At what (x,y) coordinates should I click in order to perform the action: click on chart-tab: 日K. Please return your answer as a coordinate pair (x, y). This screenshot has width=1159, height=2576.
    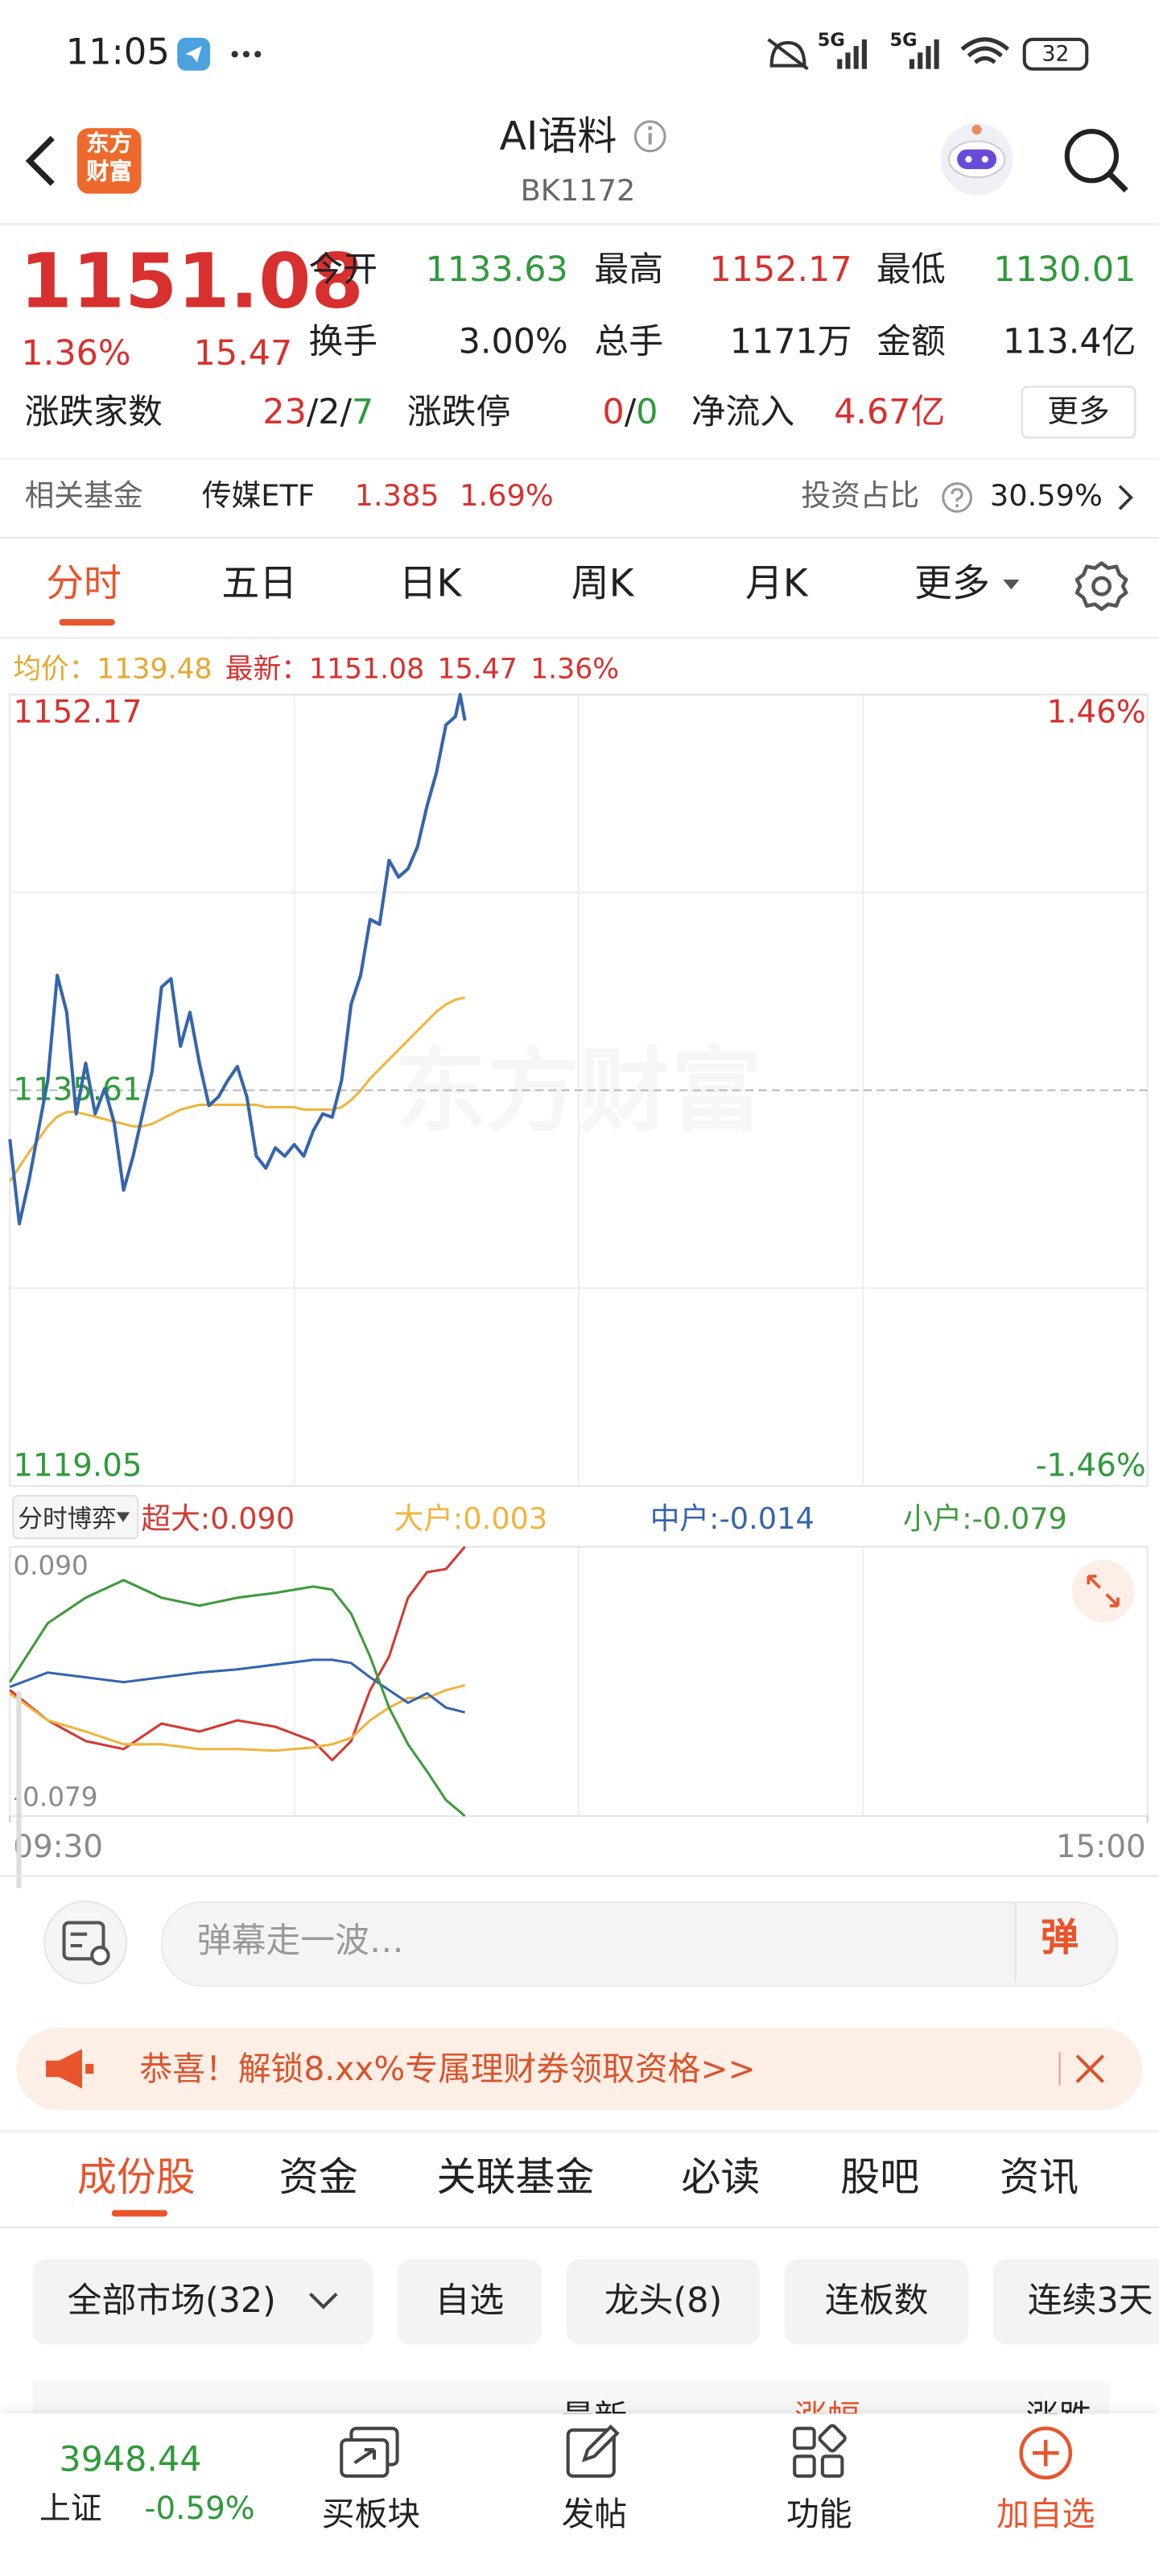
    Looking at the image, I should click on (430, 584).